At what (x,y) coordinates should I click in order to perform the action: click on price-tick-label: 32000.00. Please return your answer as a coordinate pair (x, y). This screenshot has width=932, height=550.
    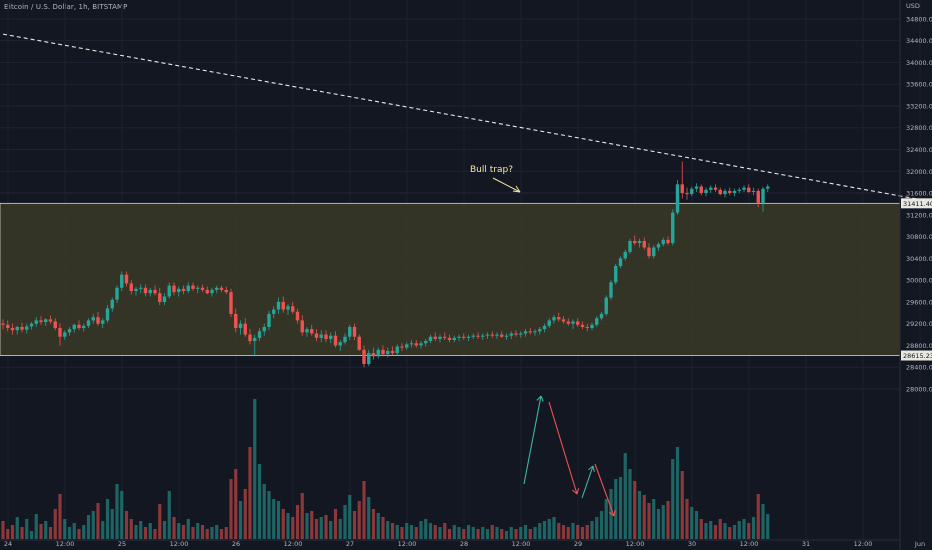
    Looking at the image, I should click on (919, 172).